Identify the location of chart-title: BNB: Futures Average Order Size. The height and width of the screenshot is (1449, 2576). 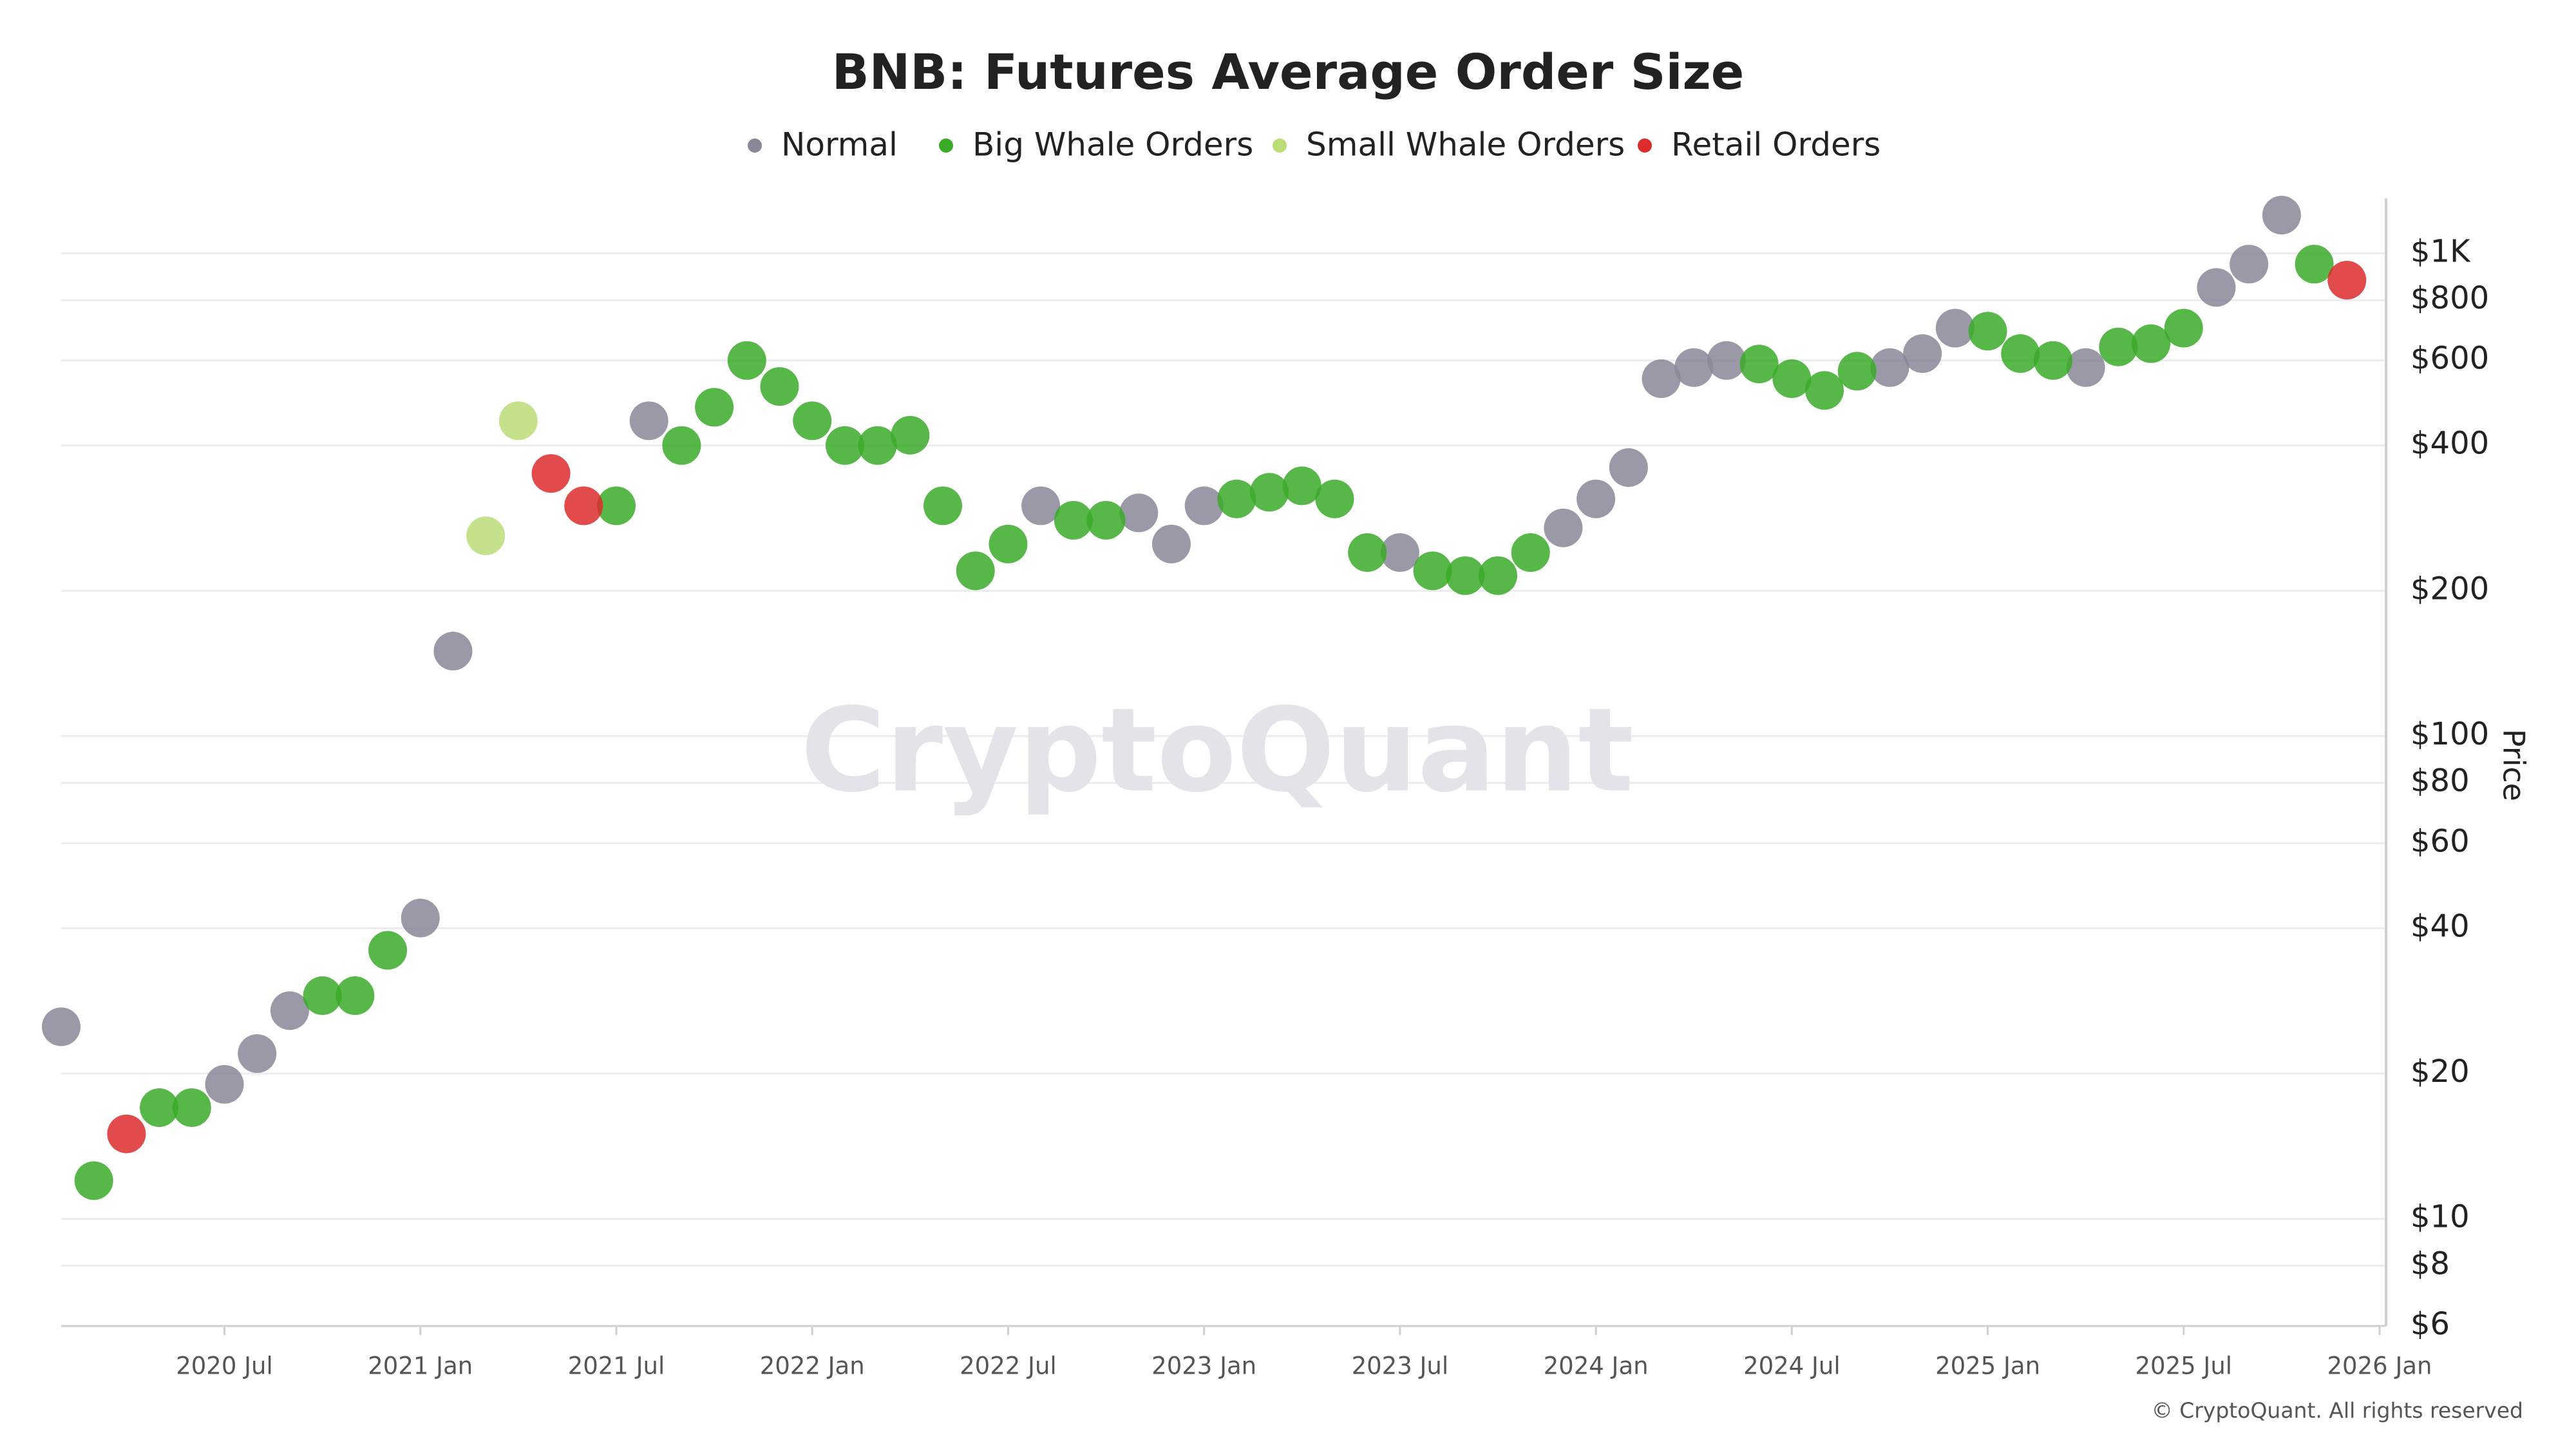
(1288, 71).